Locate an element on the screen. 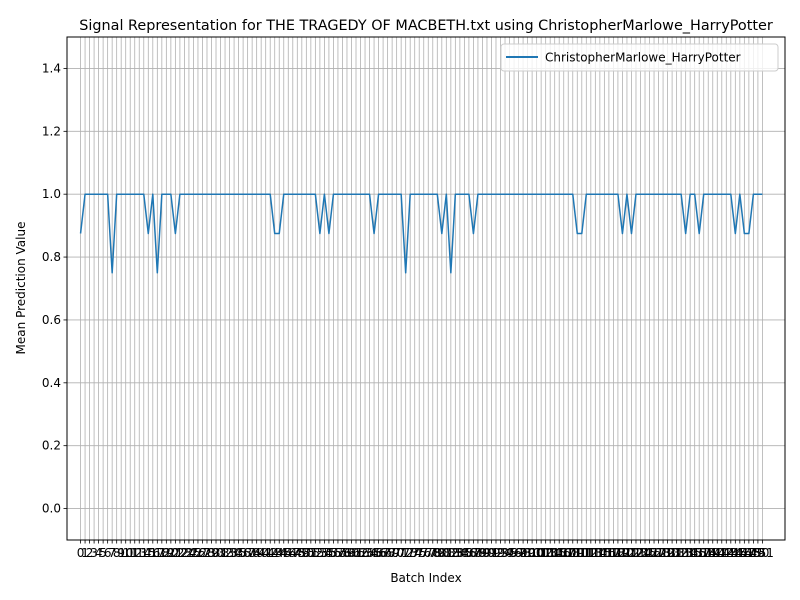 This screenshot has height=600, width=800. x-tick-label: 100 is located at coordinates (532, 553).